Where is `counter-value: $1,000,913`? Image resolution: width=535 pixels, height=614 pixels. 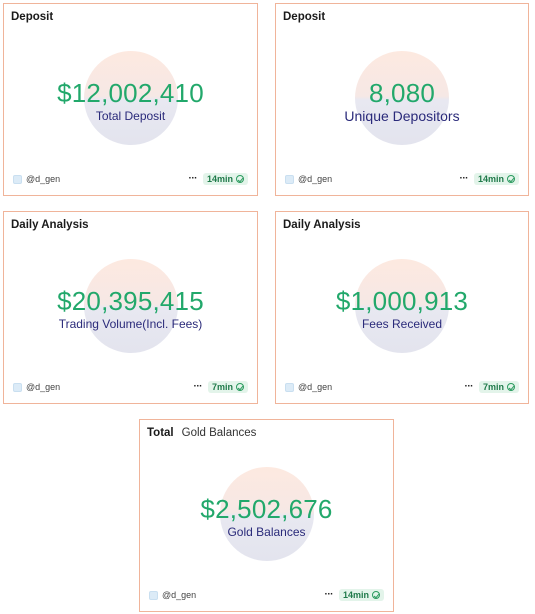 counter-value: $1,000,913 is located at coordinates (402, 301).